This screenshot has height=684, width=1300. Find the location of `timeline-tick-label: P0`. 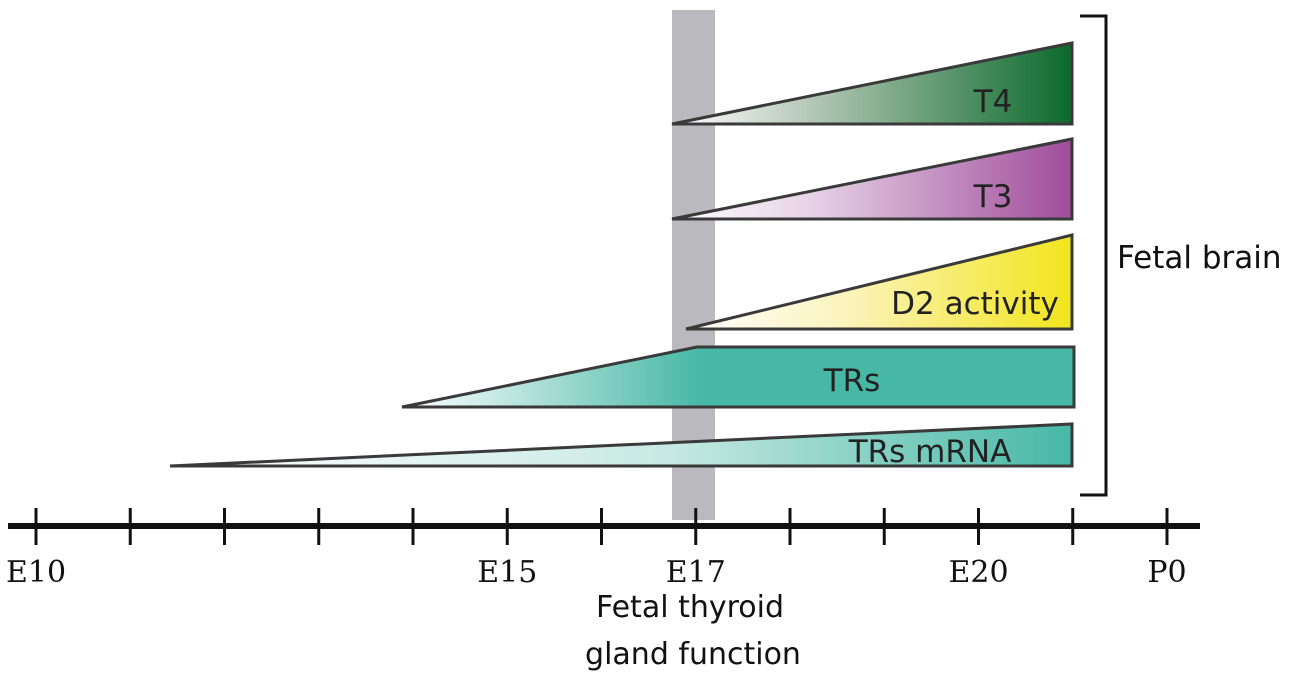

timeline-tick-label: P0 is located at coordinates (1166, 572).